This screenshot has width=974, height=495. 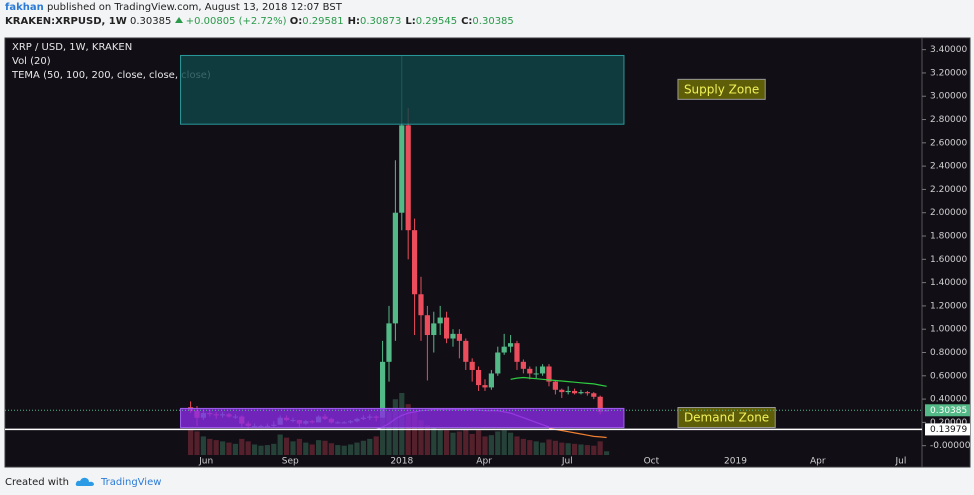 I want to click on x-tick-label: Oct, so click(x=652, y=462).